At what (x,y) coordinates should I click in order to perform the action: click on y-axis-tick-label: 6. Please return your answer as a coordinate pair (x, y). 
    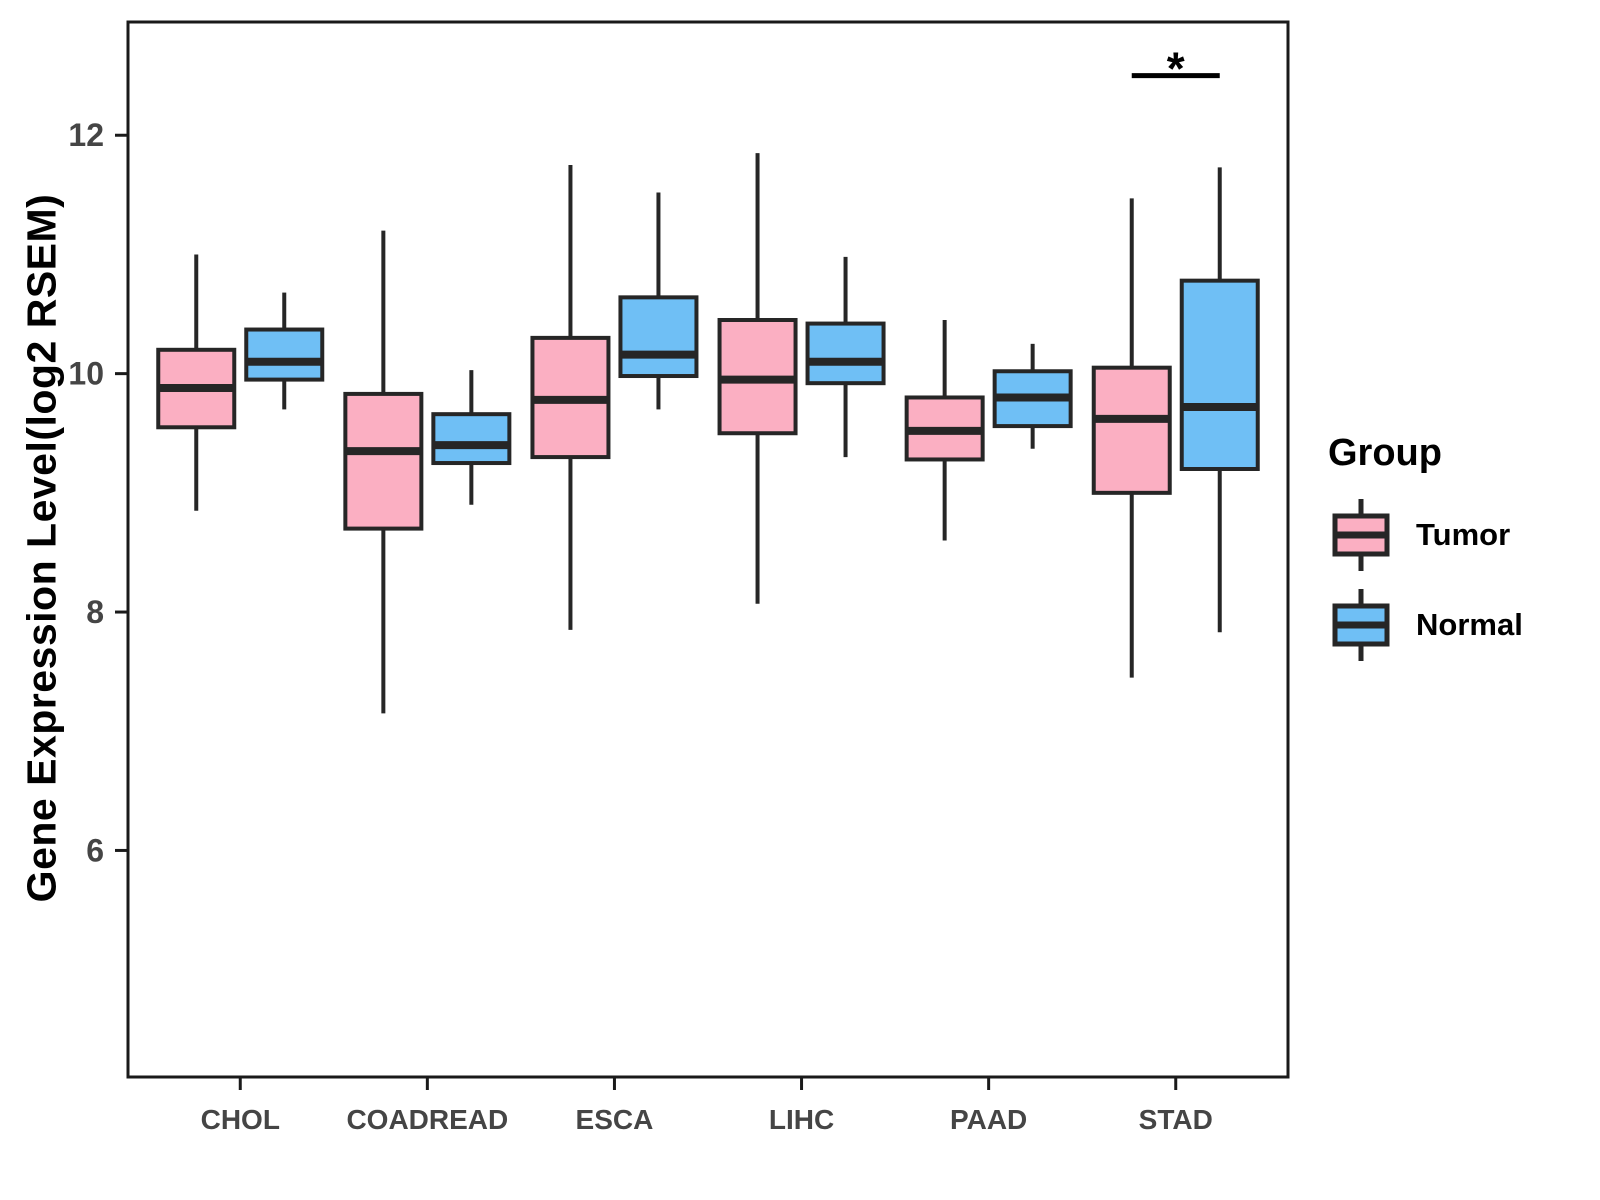
    Looking at the image, I should click on (95, 850).